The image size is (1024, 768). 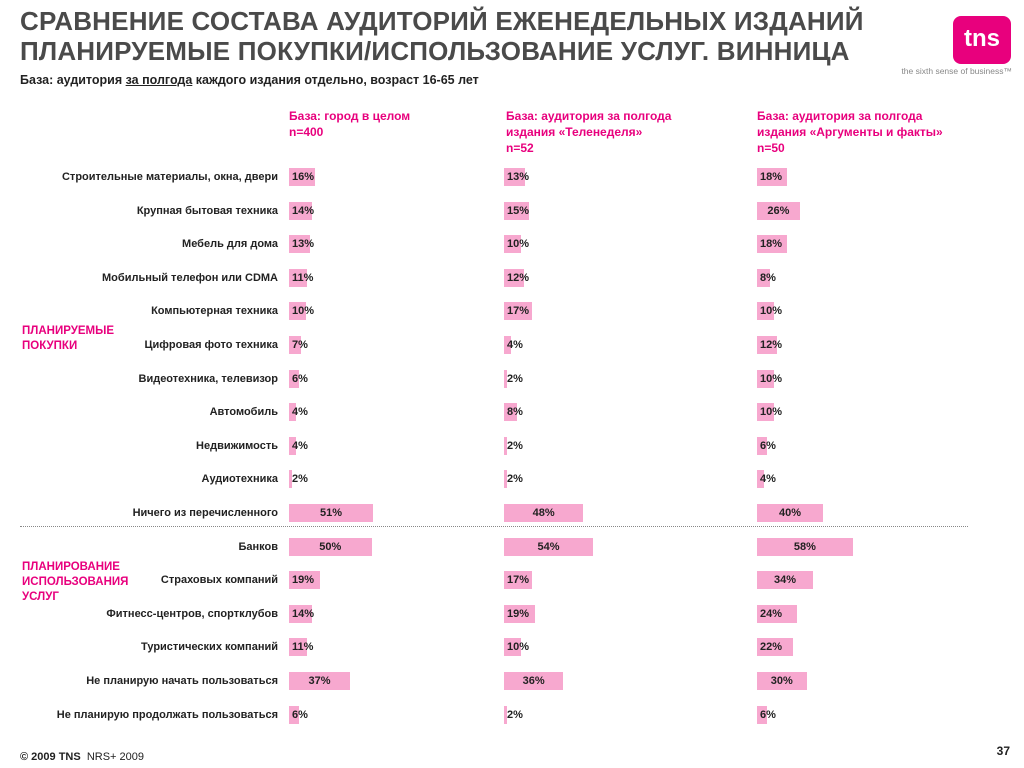 I want to click on section-label-purchases-line-2: ПОКУПКИ, so click(x=50, y=346).